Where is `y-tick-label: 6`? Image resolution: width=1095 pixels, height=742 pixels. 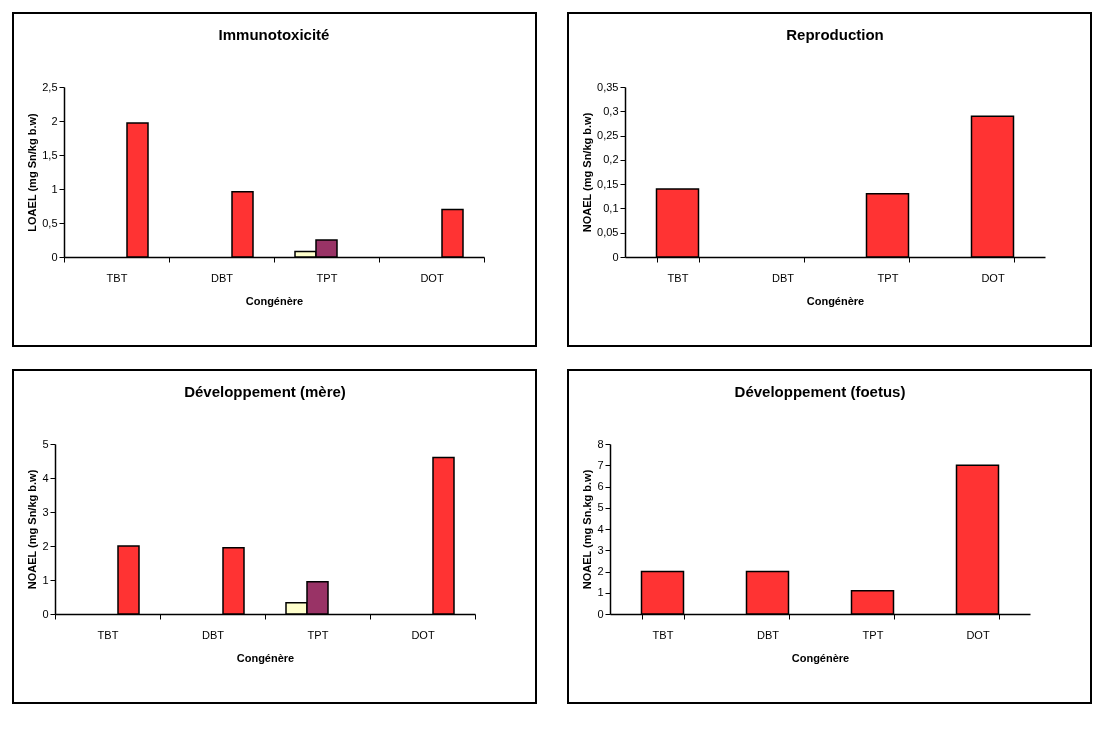
y-tick-label: 6 is located at coordinates (600, 486).